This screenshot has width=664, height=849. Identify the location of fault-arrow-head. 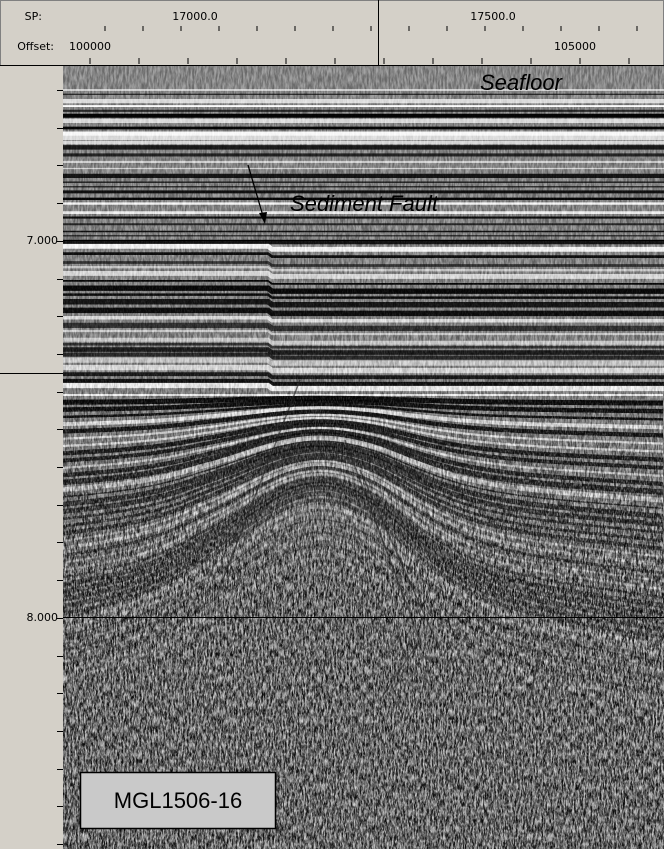
(263, 218).